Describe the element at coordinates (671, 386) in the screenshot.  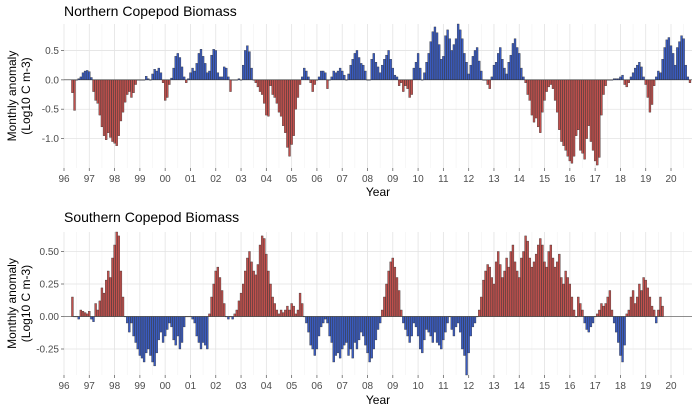
I see `southern-x-tick-label: 20` at that location.